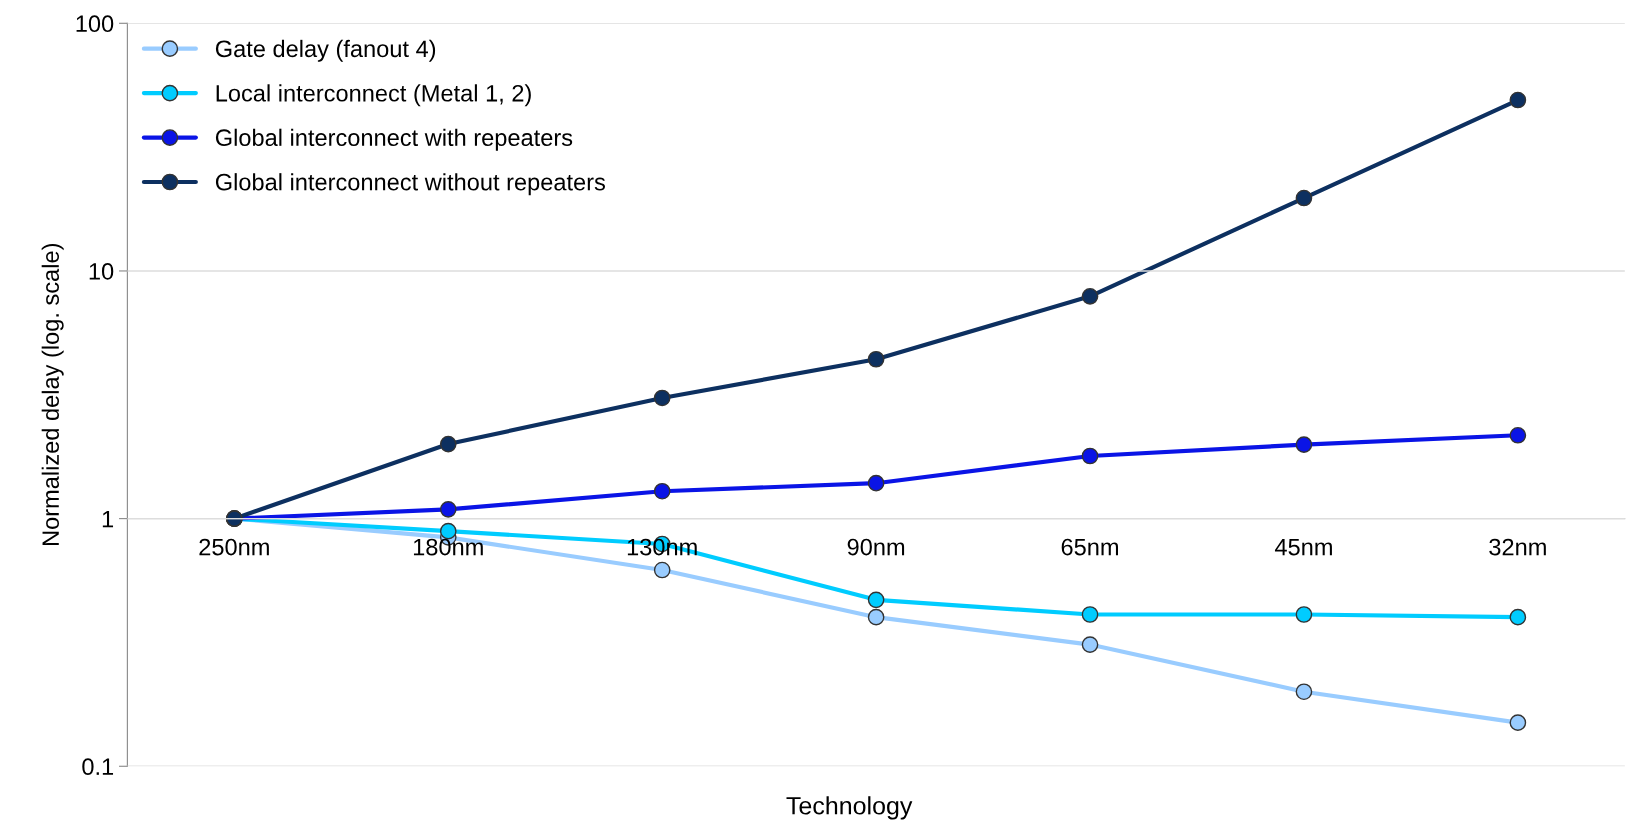  I want to click on legend-label: Local interconnect (Metal 1, 2), so click(373, 95).